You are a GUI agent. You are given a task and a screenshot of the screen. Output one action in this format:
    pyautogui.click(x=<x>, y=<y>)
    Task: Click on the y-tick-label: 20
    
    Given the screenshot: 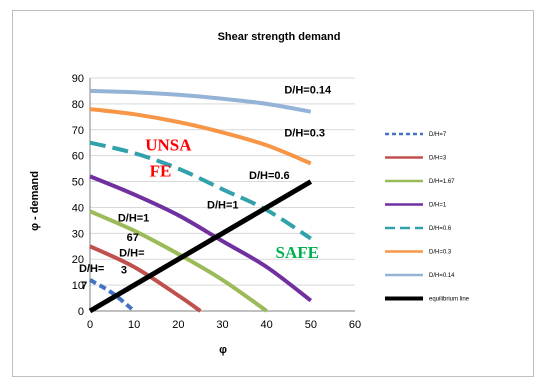 What is the action you would take?
    pyautogui.click(x=78, y=260)
    